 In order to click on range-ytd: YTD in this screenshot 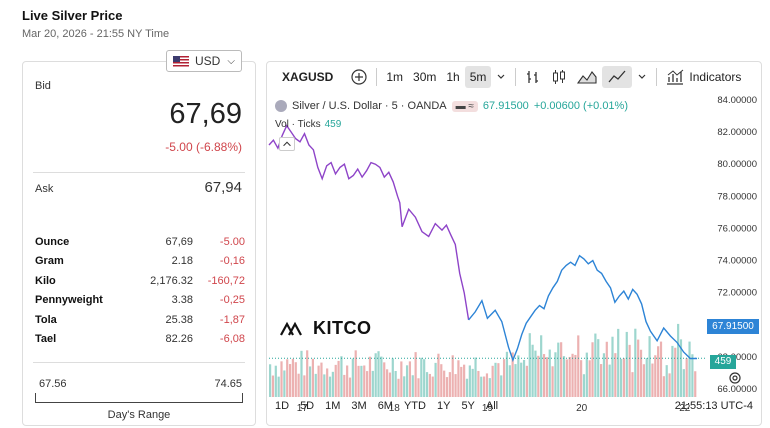, I will do `click(414, 406)`.